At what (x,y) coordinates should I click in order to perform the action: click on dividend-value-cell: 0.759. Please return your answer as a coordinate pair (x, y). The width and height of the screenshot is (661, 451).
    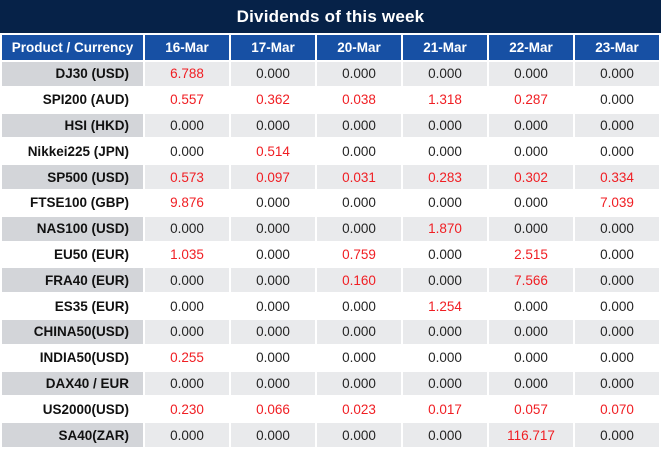
    Looking at the image, I should click on (359, 254).